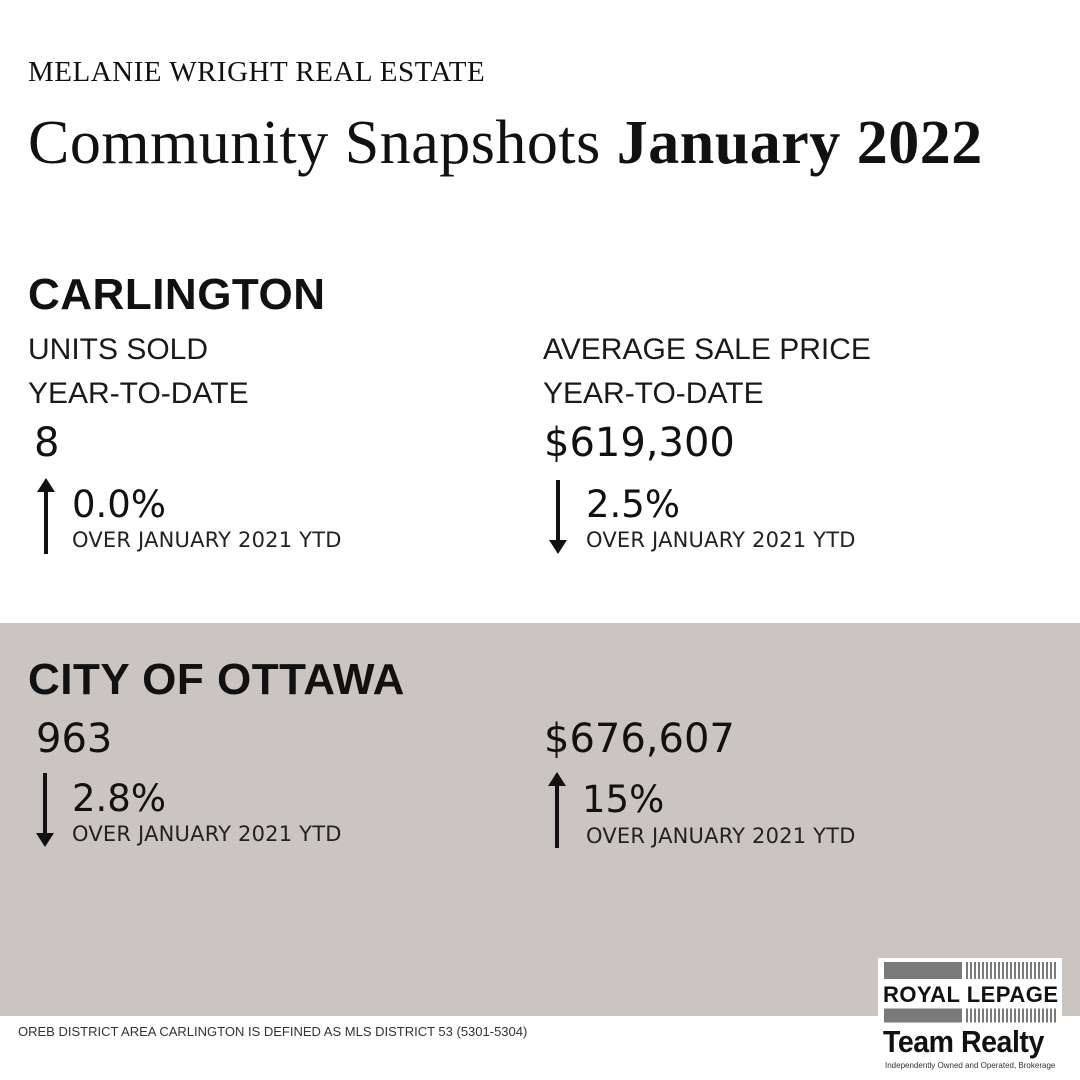 The width and height of the screenshot is (1080, 1080). What do you see at coordinates (623, 799) in the screenshot?
I see `ottawa-price-change: 15%` at bounding box center [623, 799].